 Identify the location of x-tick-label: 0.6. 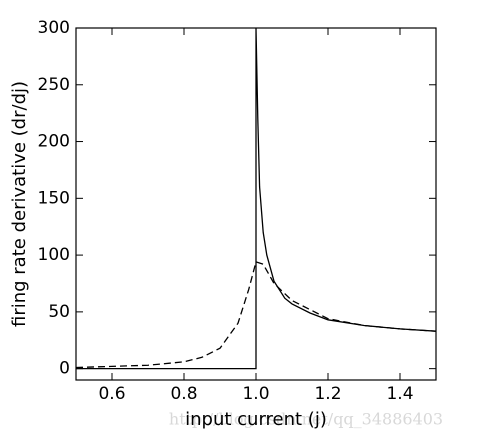
(111, 394).